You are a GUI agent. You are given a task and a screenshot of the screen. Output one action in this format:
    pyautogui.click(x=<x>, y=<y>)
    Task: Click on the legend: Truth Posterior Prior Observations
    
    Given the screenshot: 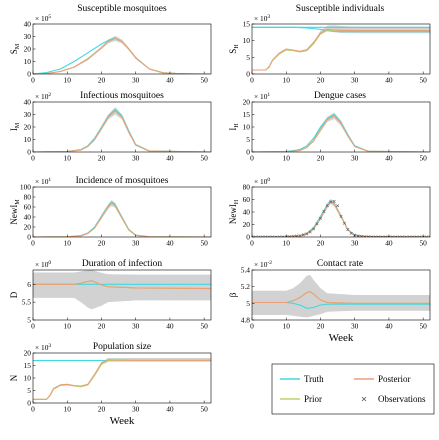 What is the action you would take?
    pyautogui.click(x=353, y=389)
    